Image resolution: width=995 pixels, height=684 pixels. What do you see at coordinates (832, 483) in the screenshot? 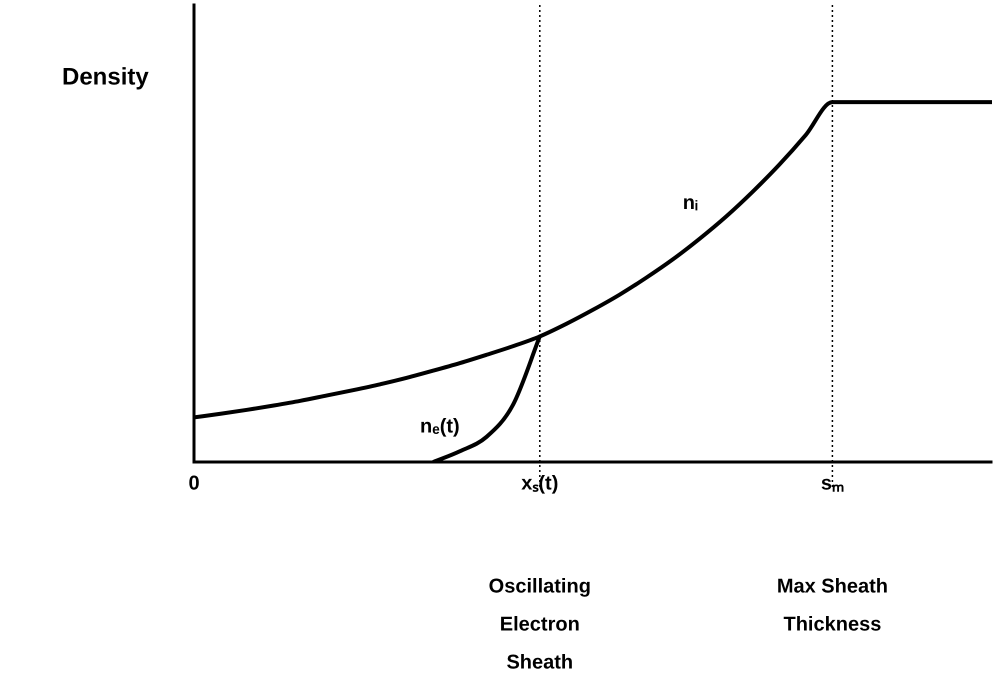
I see `x-tick-label: sₘ` at bounding box center [832, 483].